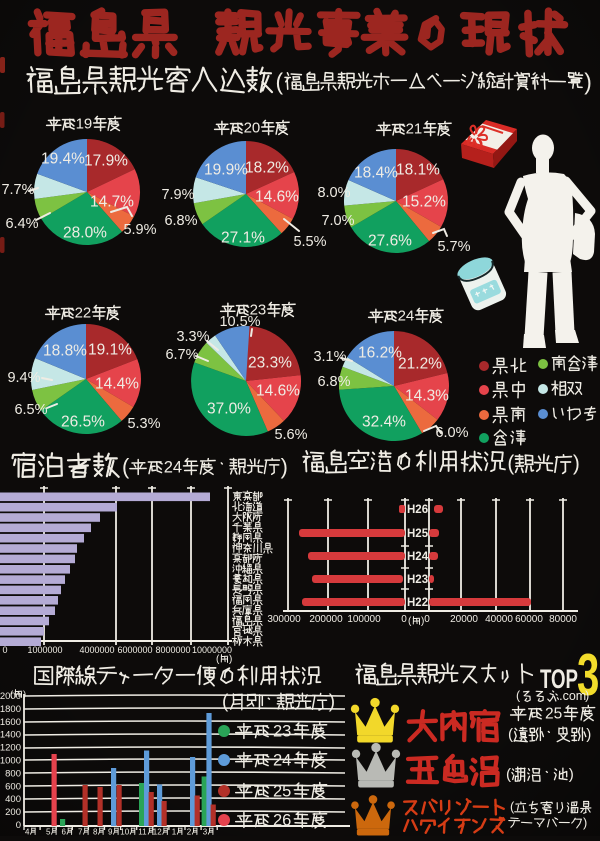 The width and height of the screenshot is (600, 841). Describe the element at coordinates (95, 832) in the screenshot. I see `svg-text: 8` at that location.